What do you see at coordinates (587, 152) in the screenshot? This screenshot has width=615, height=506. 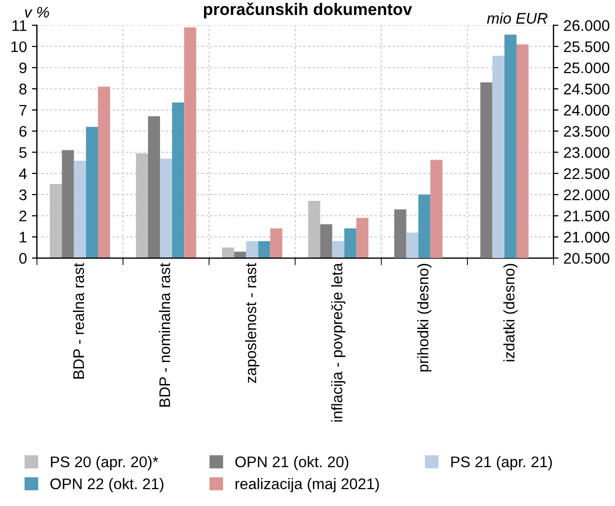 I see `y2-tick-label: 23.000` at bounding box center [587, 152].